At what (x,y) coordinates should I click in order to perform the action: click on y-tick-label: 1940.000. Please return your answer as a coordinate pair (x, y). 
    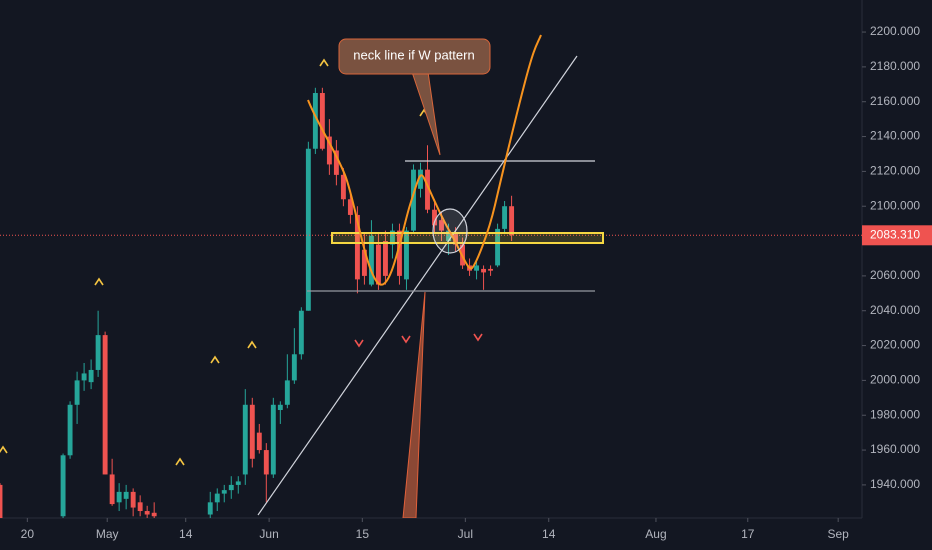
    Looking at the image, I should click on (895, 484).